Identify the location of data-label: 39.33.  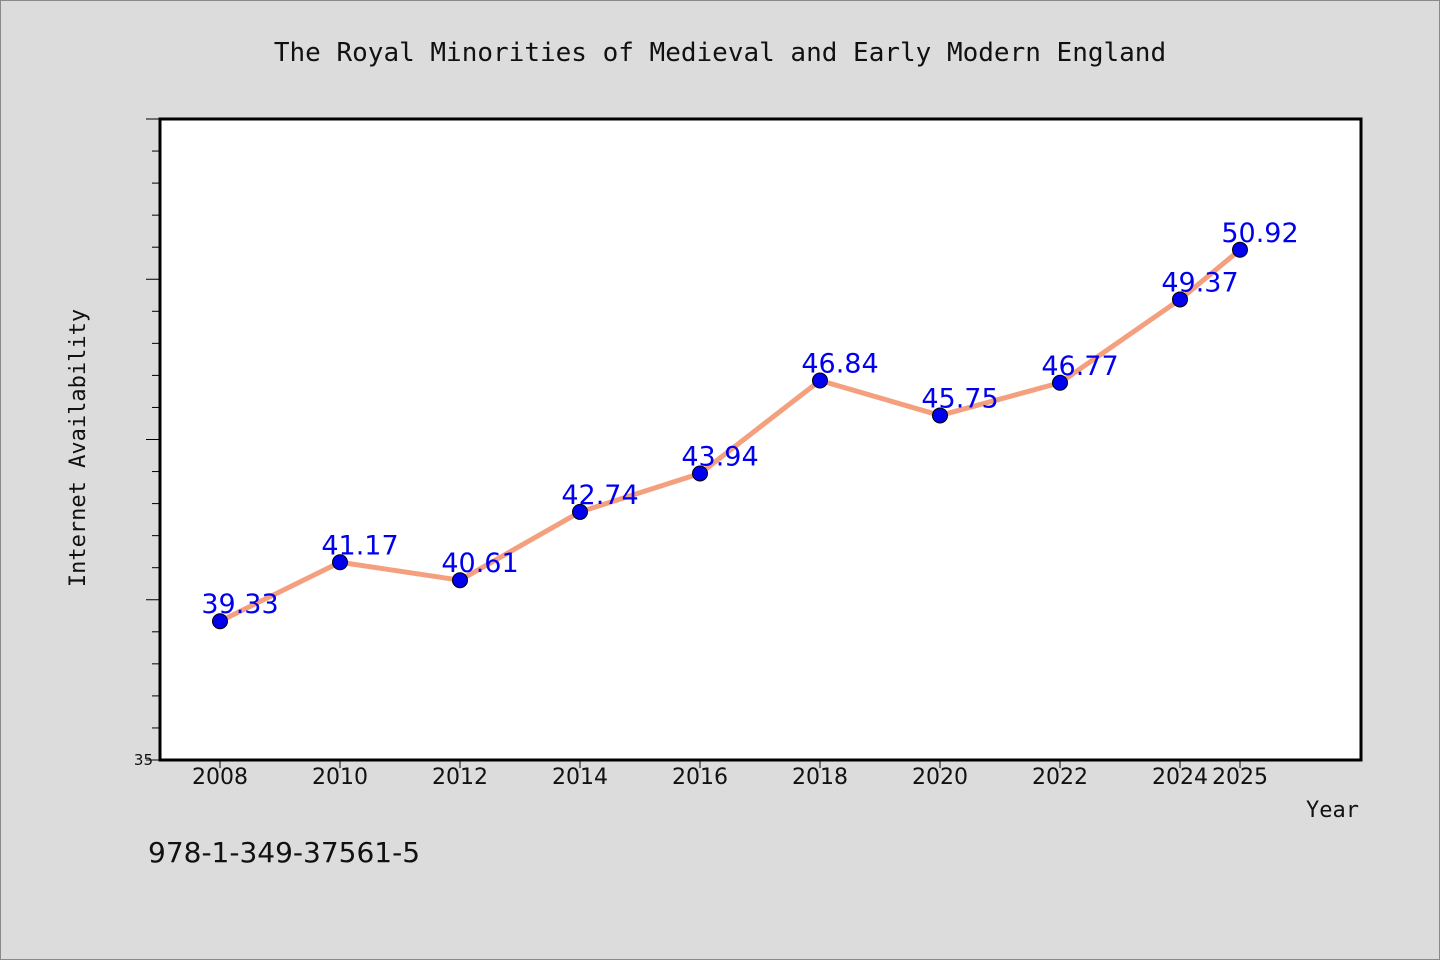
(239, 604).